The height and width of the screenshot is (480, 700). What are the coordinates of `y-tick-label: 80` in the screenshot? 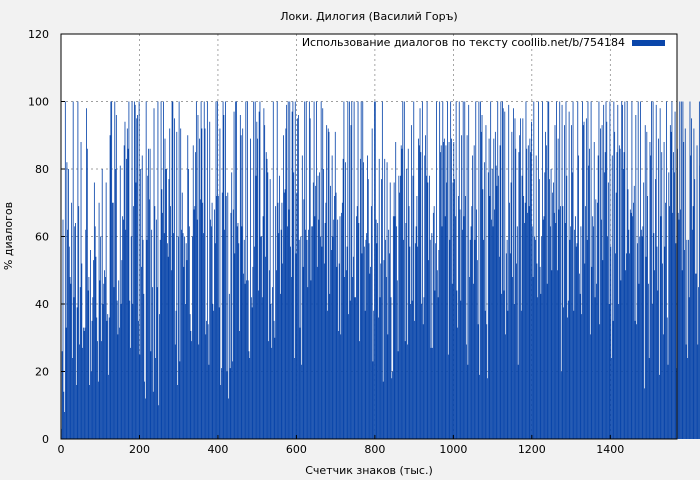 It's located at (42, 169).